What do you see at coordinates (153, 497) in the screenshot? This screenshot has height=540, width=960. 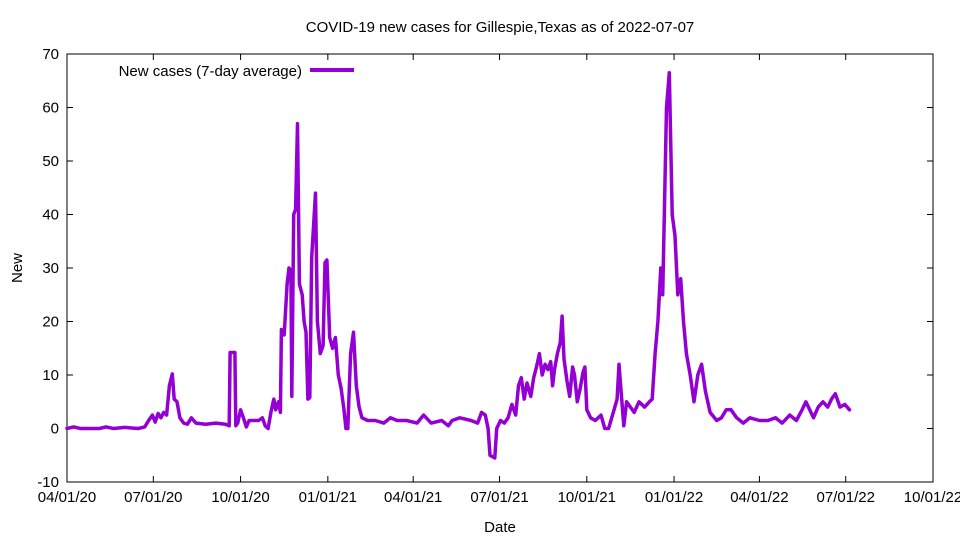 I see `x-tick-label: 07/01/20` at bounding box center [153, 497].